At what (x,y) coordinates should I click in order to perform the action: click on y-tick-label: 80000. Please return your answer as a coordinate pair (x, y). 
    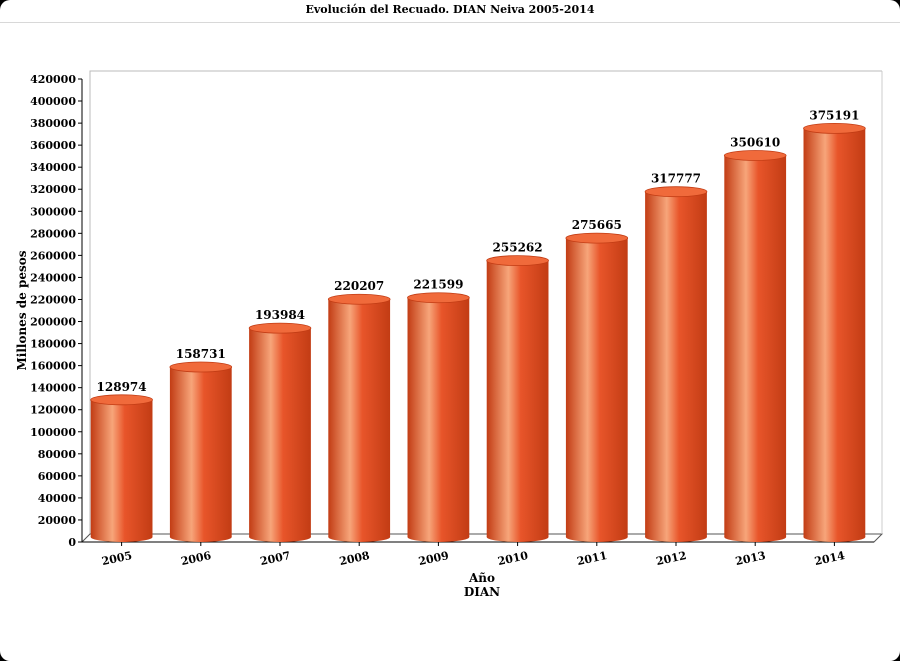
    Looking at the image, I should click on (57, 454).